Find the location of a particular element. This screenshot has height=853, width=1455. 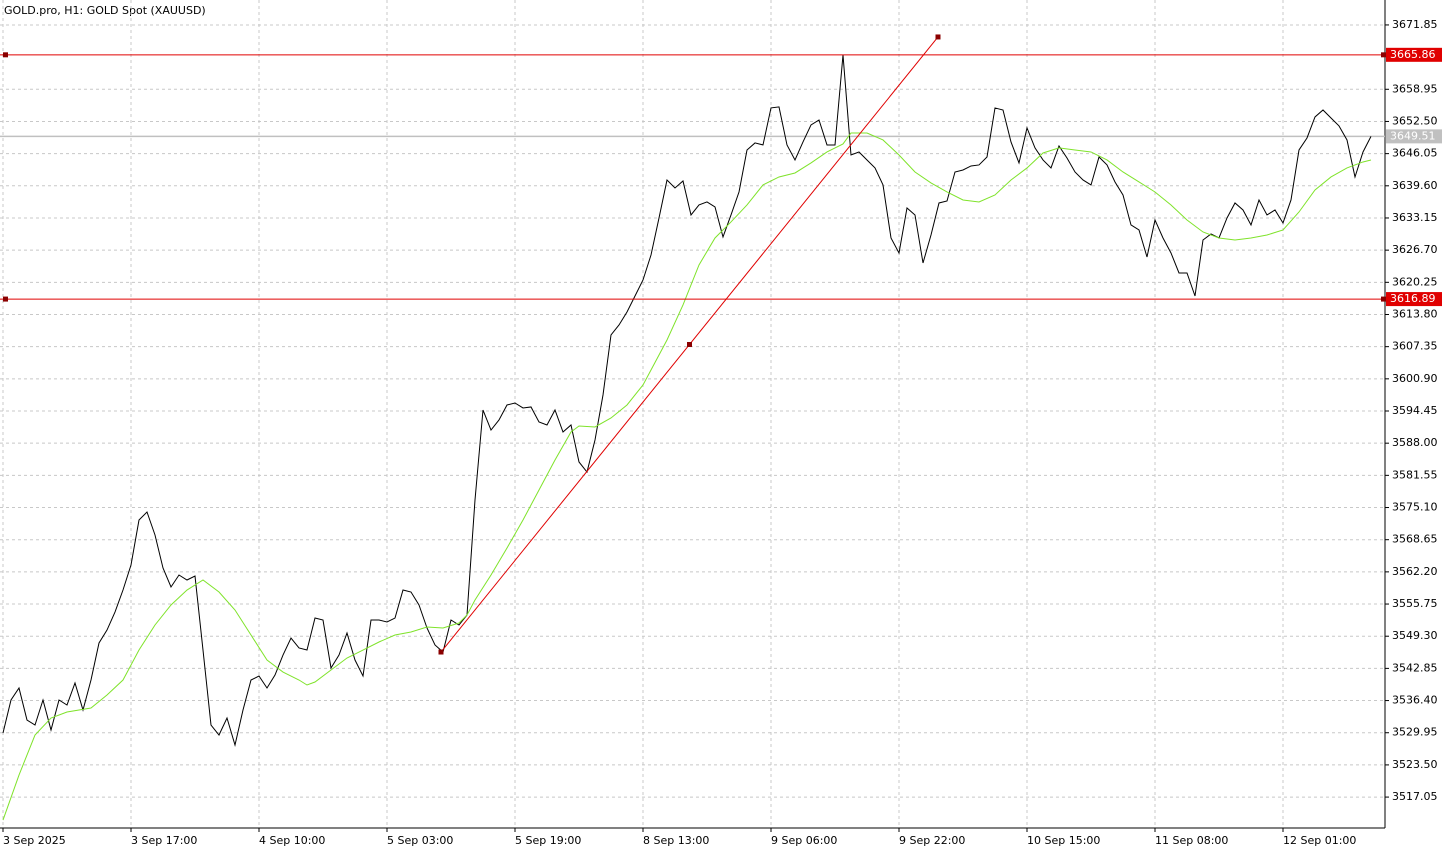

y-tick-label: 3523.50 is located at coordinates (1415, 764).